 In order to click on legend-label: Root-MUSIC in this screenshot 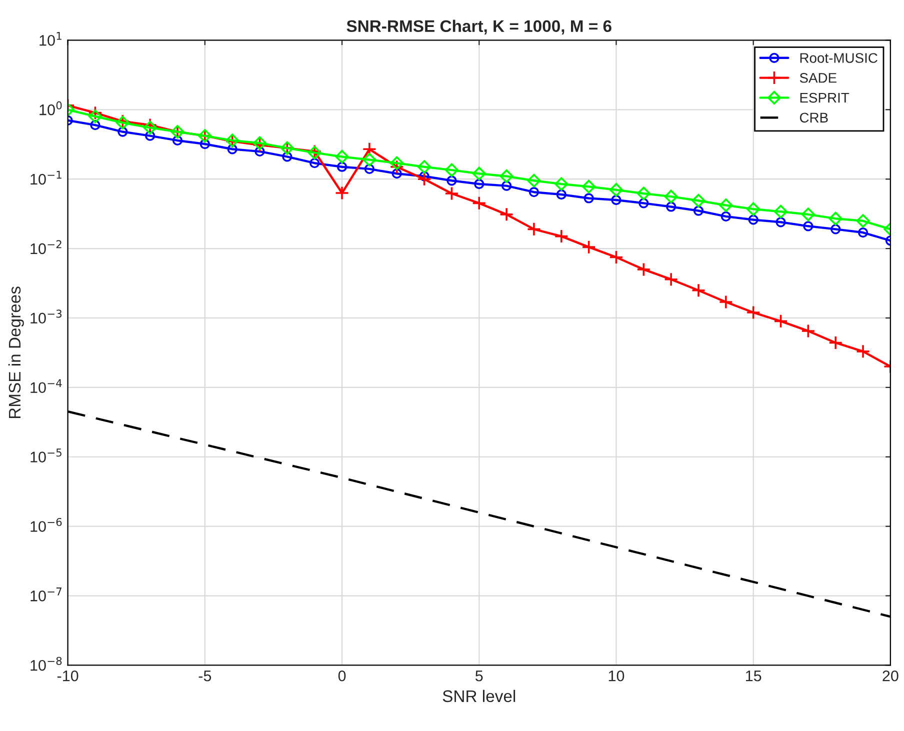, I will do `click(839, 58)`.